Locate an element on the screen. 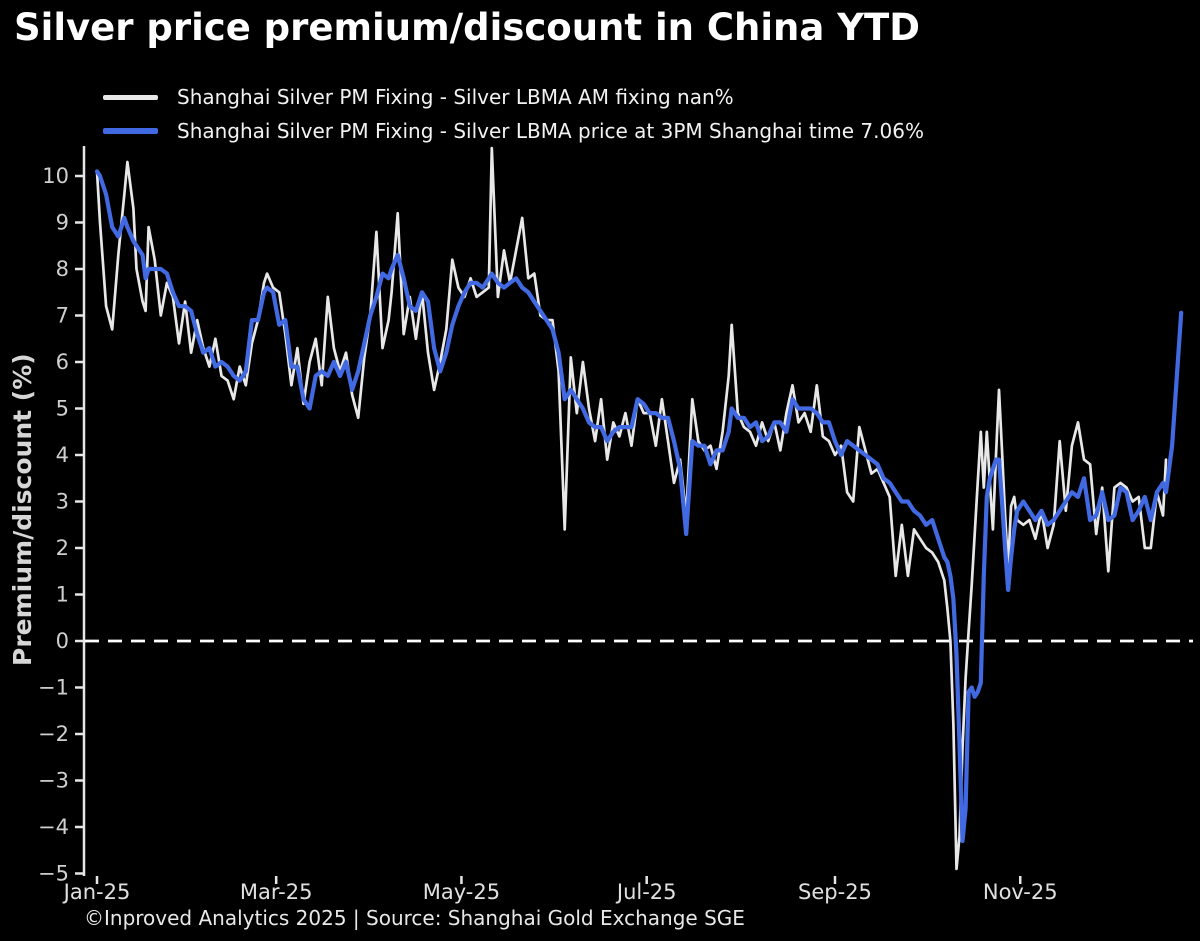 The height and width of the screenshot is (941, 1200). y-tick-label: 3 is located at coordinates (62, 502).